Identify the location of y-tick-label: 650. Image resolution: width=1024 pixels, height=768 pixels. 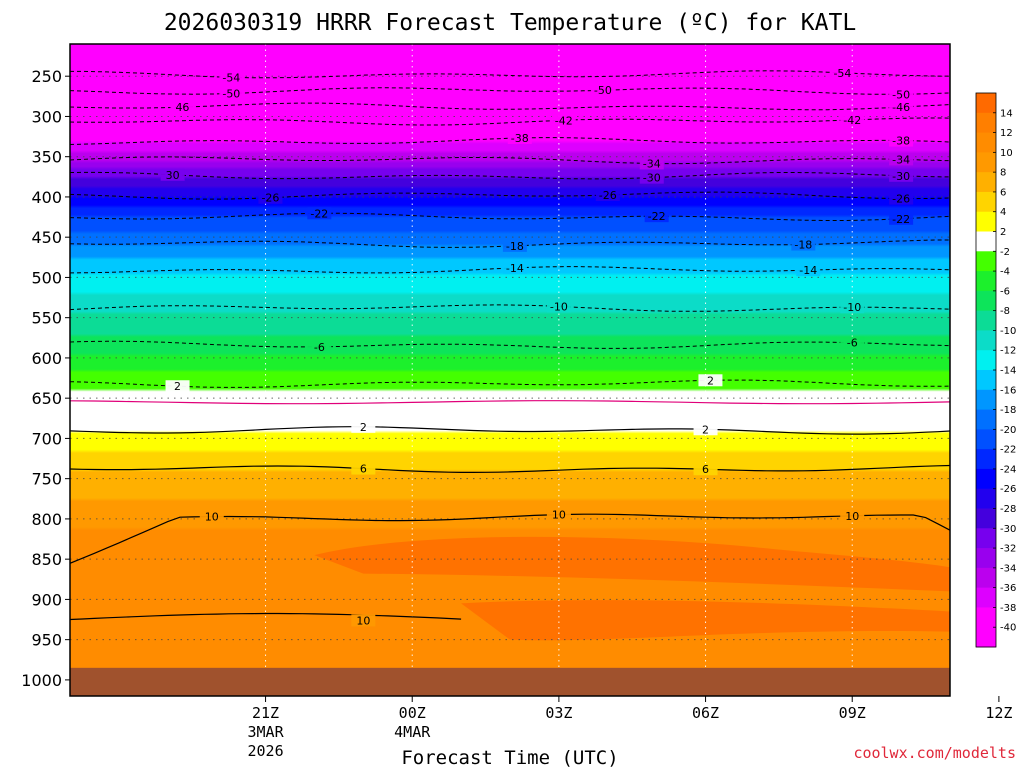
(46, 398).